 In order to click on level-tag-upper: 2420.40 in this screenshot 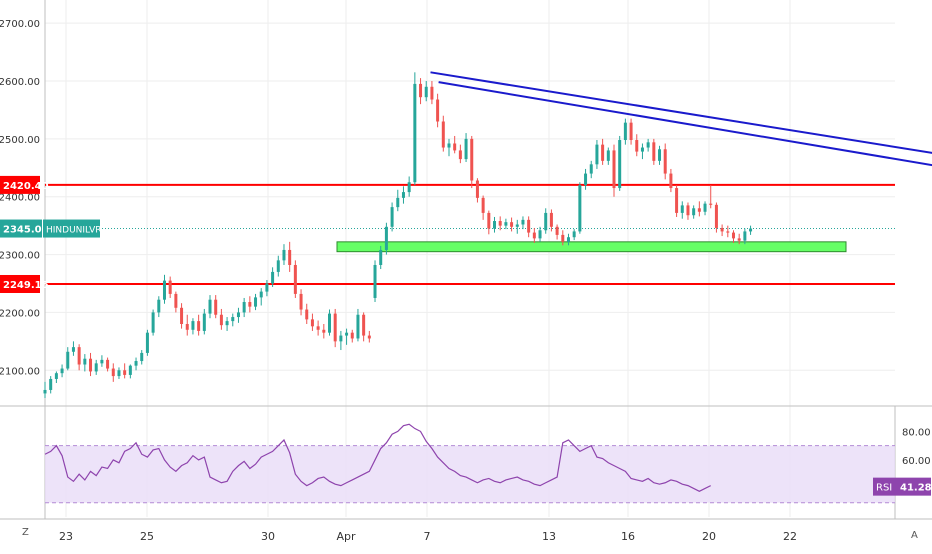, I will do `click(26, 186)`.